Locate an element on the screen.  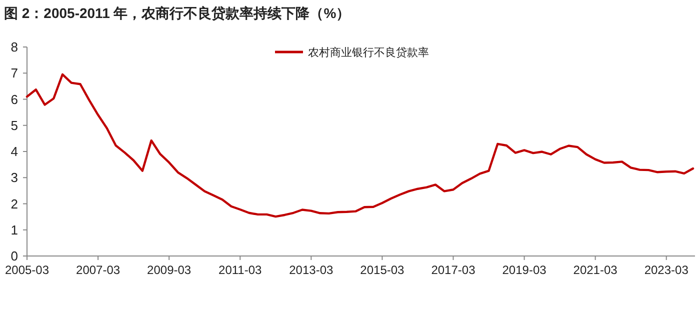
y-tick-label: 7 is located at coordinates (14, 73).